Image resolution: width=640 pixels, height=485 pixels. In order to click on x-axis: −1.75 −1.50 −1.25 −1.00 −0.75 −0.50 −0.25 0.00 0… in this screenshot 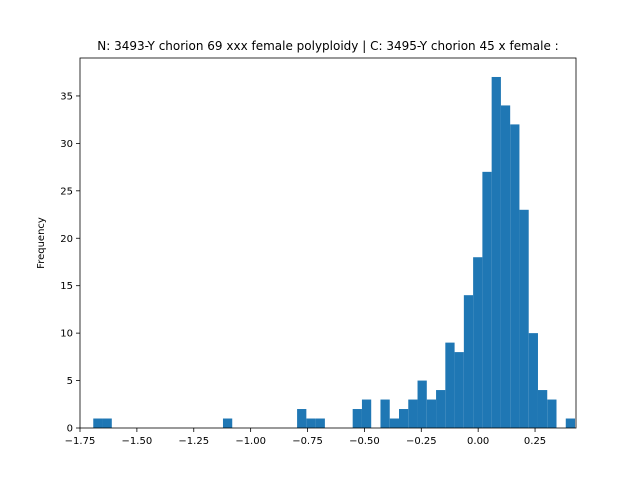, I will do `click(305, 437)`.